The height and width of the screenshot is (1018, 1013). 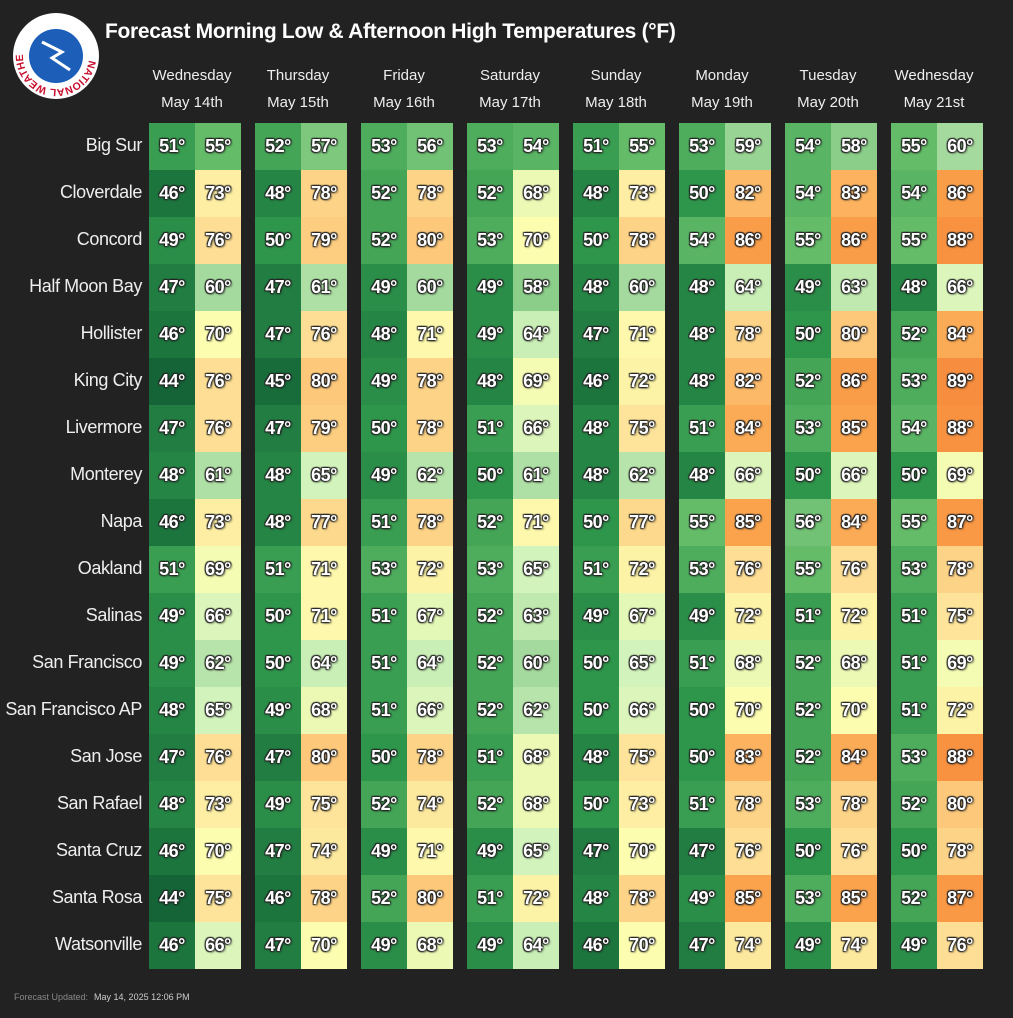 I want to click on day-name: Sunday, so click(x=616, y=75).